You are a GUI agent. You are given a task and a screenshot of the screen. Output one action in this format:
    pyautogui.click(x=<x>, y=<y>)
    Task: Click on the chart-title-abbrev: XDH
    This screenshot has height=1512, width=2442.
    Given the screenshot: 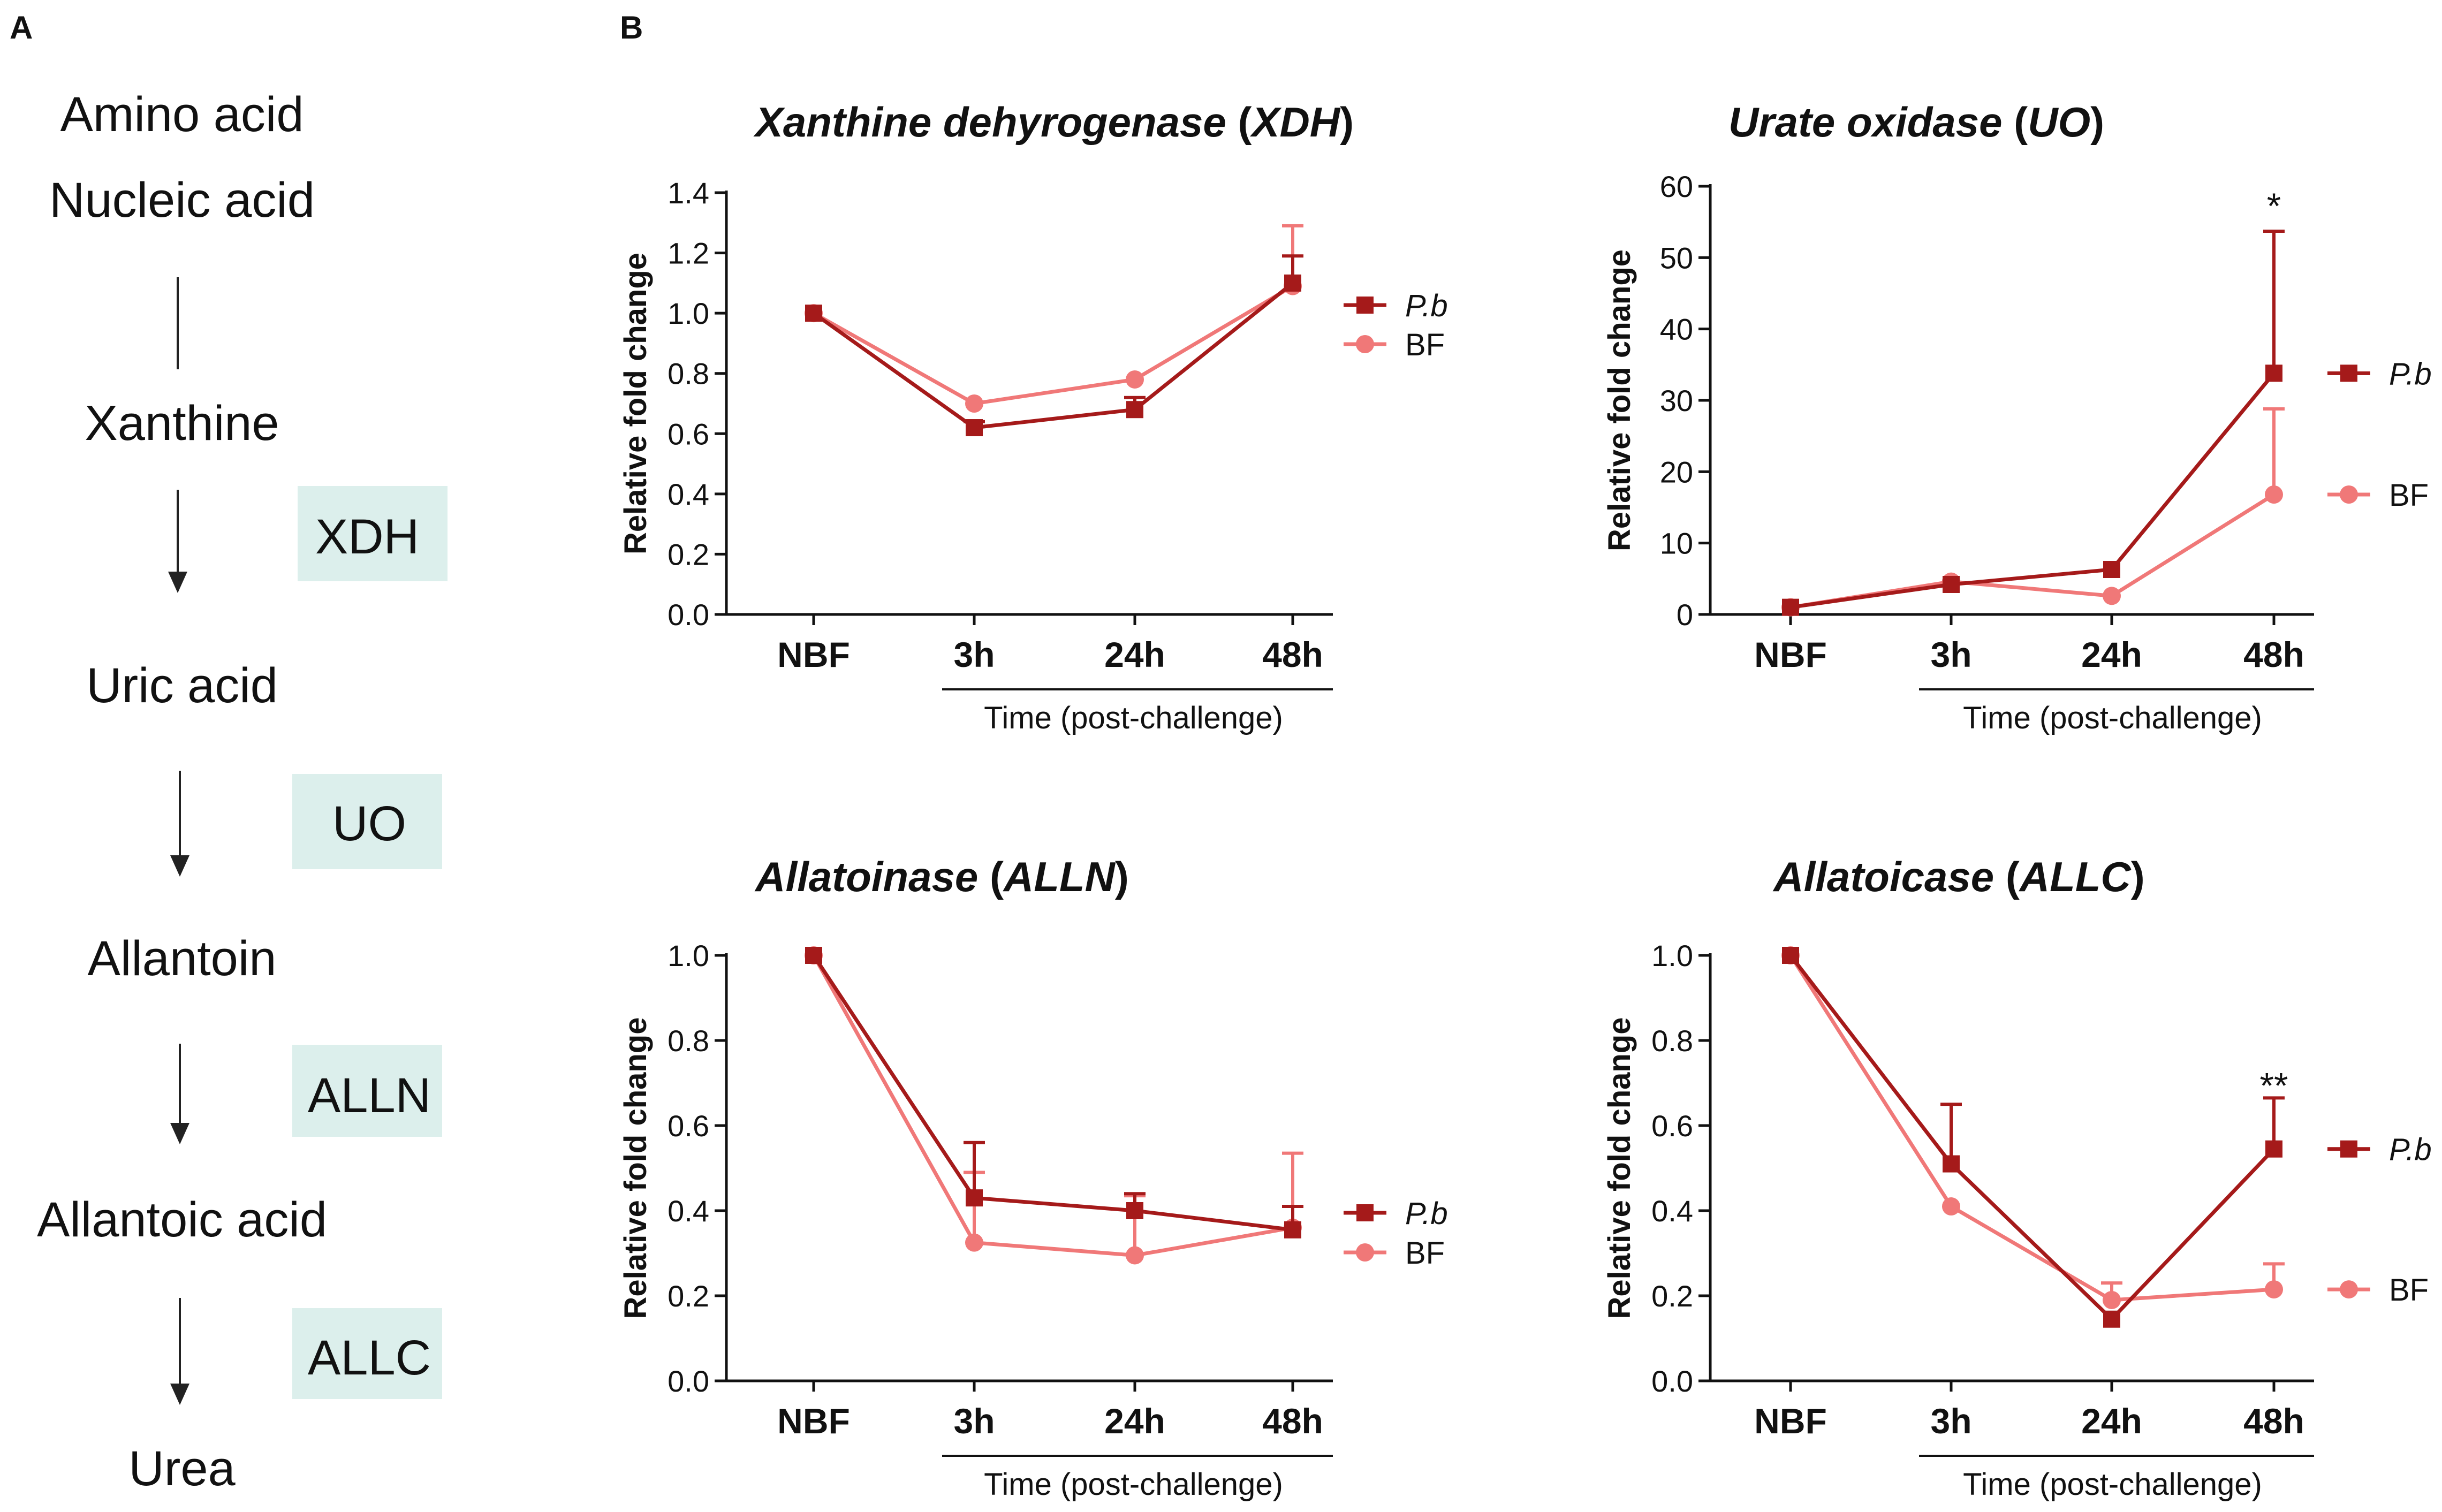 What is the action you would take?
    pyautogui.click(x=1294, y=122)
    